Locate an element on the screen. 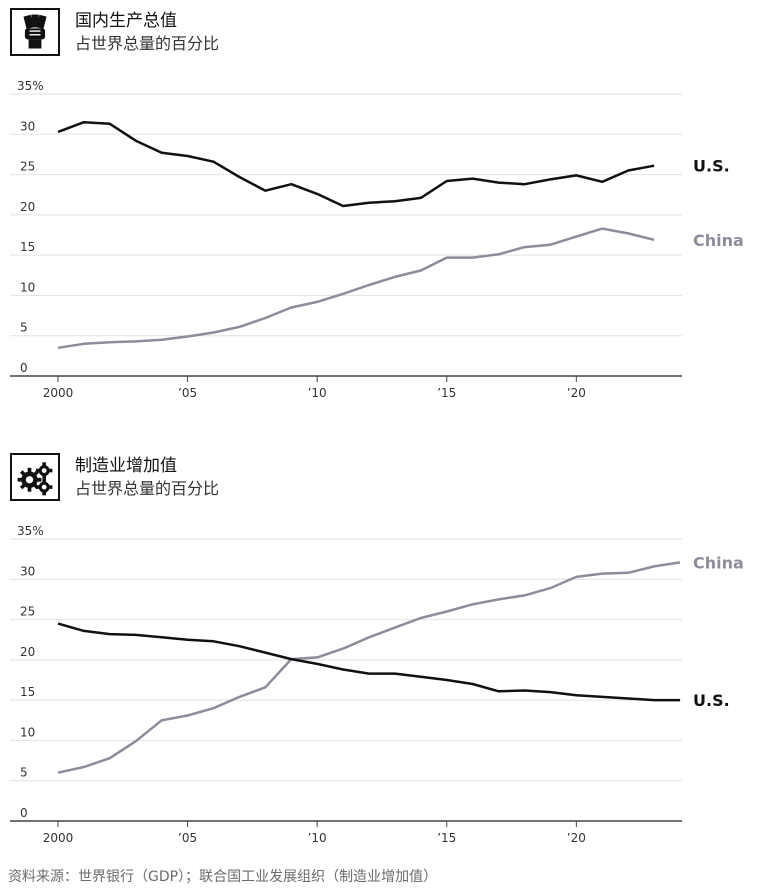 Image resolution: width=758 pixels, height=889 pixels. china-series-line is located at coordinates (356, 288).